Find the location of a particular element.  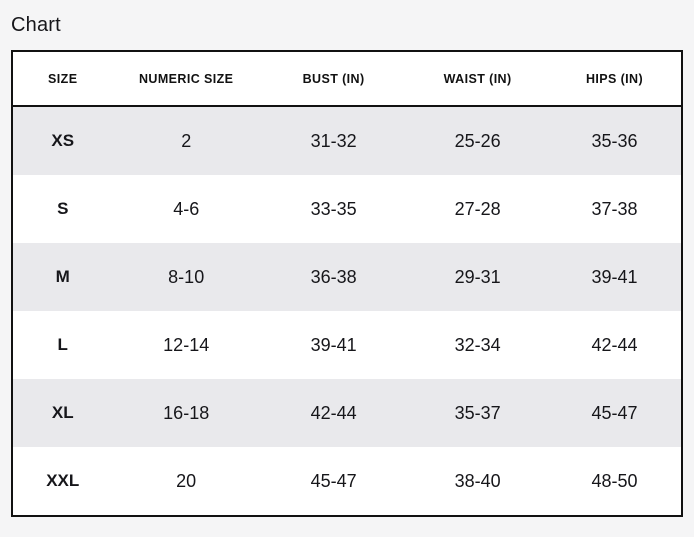

table-cell: 8-10 is located at coordinates (186, 276).